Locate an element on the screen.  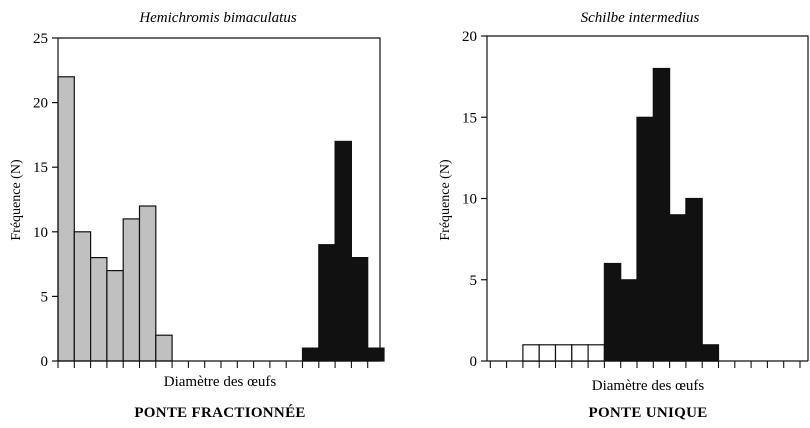
chart-title: Schilbe intermedius is located at coordinates (640, 18).